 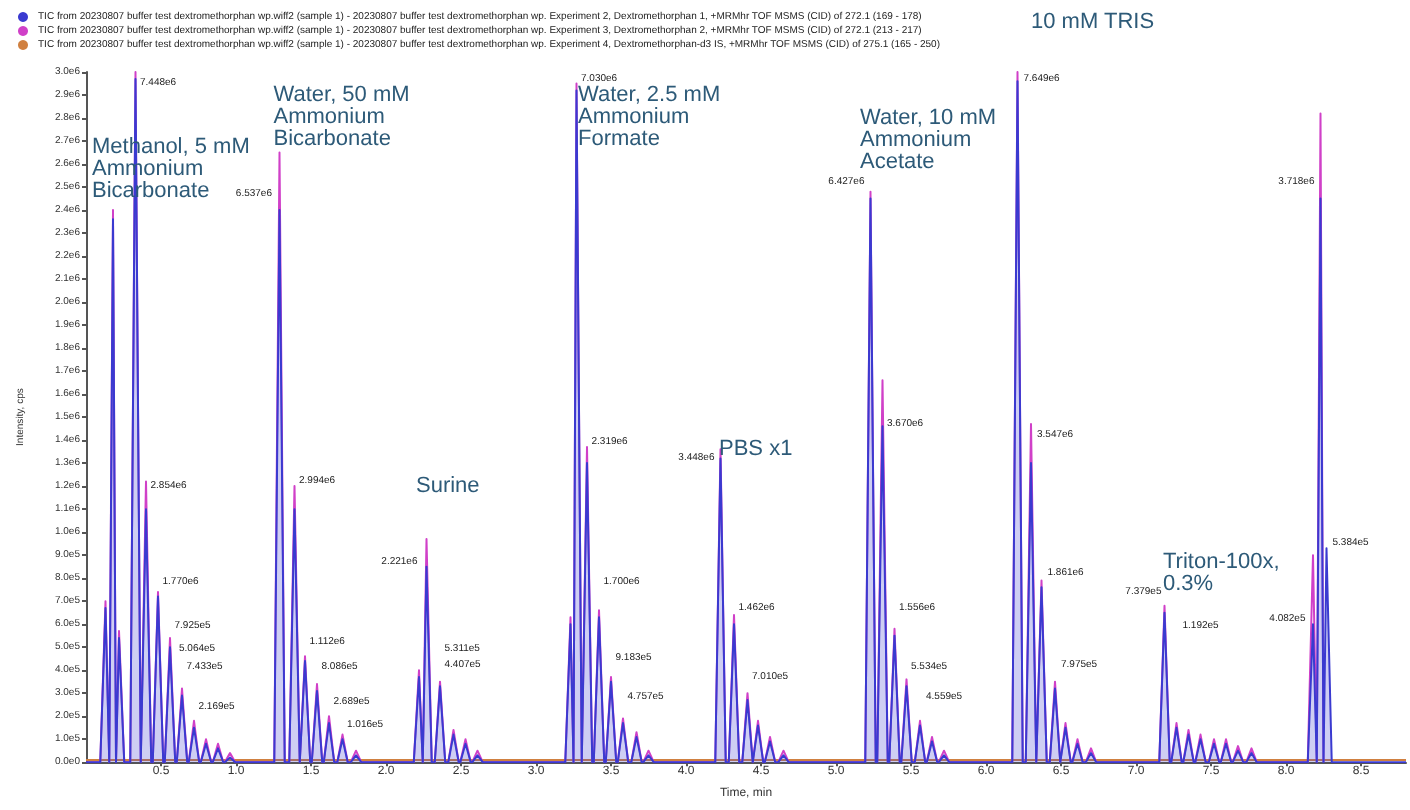 I want to click on annotation: Water, 10 mM Ammonium Acetate, so click(x=928, y=139).